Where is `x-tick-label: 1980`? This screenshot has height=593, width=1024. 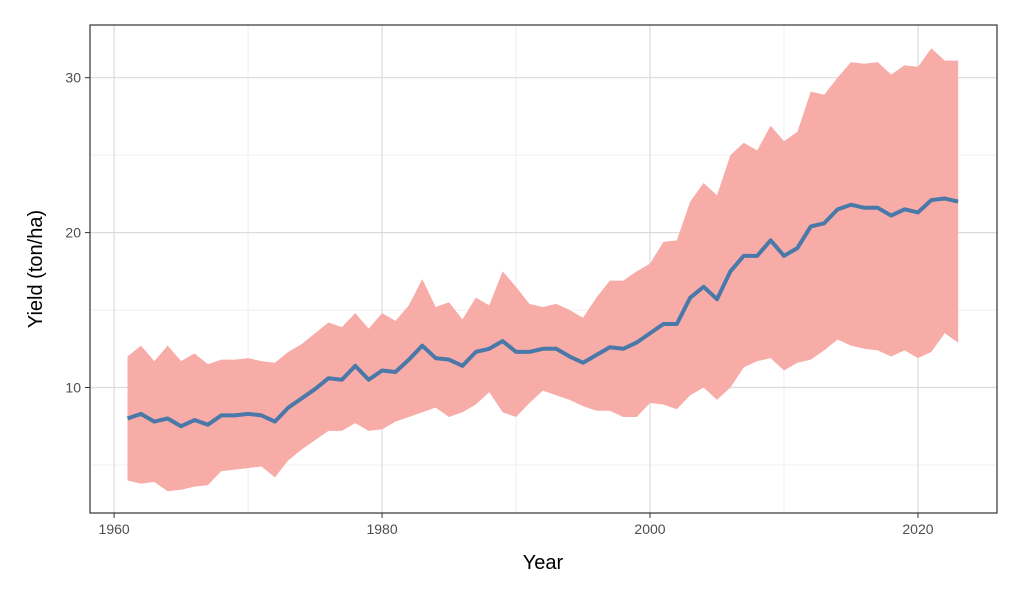
x-tick-label: 1980 is located at coordinates (381, 529).